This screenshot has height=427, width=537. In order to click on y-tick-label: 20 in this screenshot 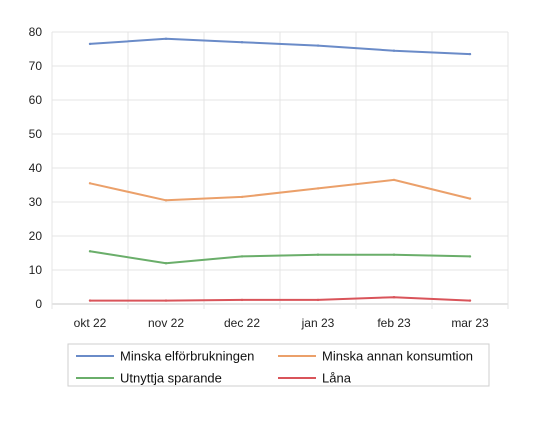, I will do `click(36, 236)`.